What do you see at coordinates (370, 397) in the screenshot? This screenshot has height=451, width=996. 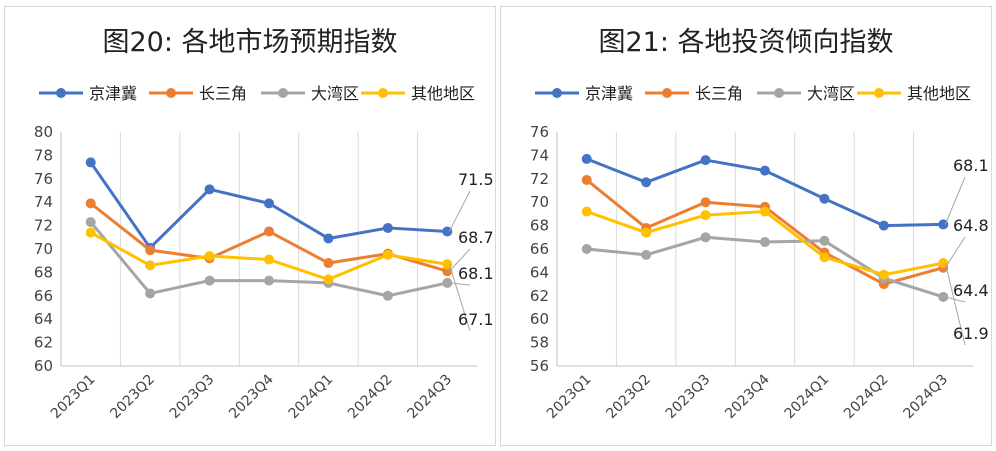 I see `x-tick-label: 2024Q2` at bounding box center [370, 397].